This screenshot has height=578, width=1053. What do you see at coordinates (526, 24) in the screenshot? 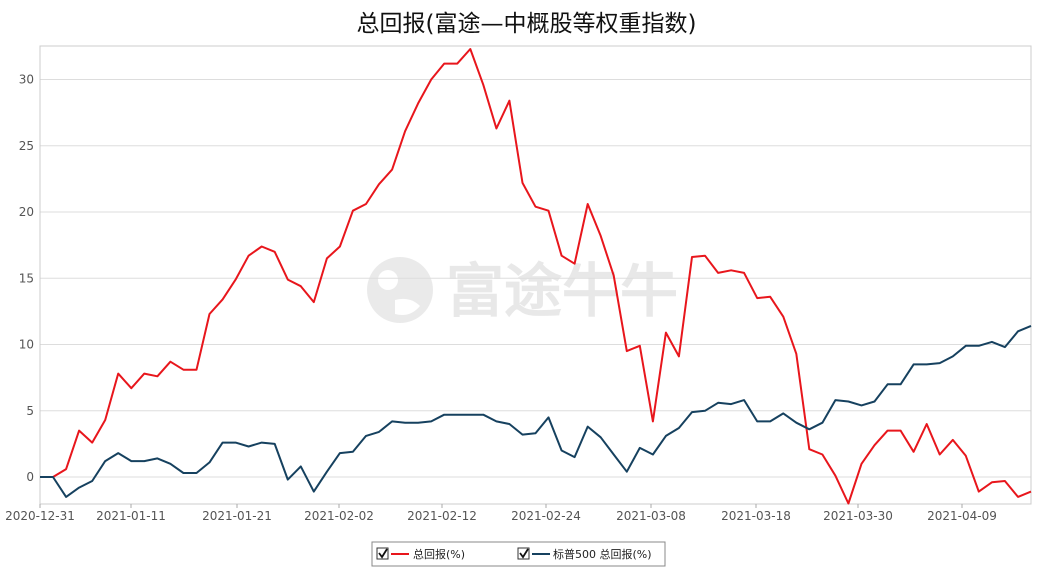
I see `chart-title: 总回报(富途—中概股等权重指数)` at bounding box center [526, 24].